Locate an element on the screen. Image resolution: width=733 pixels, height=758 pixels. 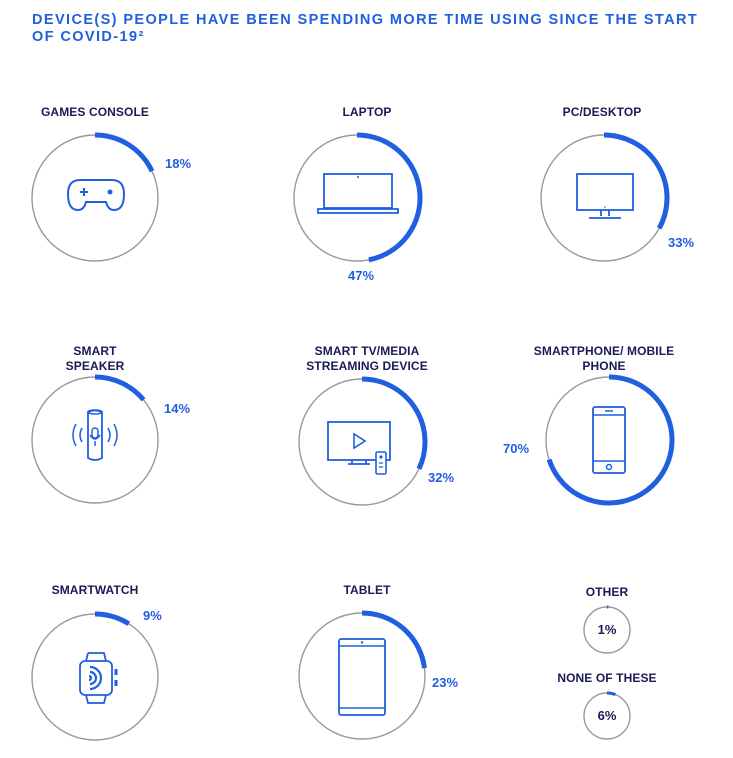
item-value-other: 1% is located at coordinates (607, 629).